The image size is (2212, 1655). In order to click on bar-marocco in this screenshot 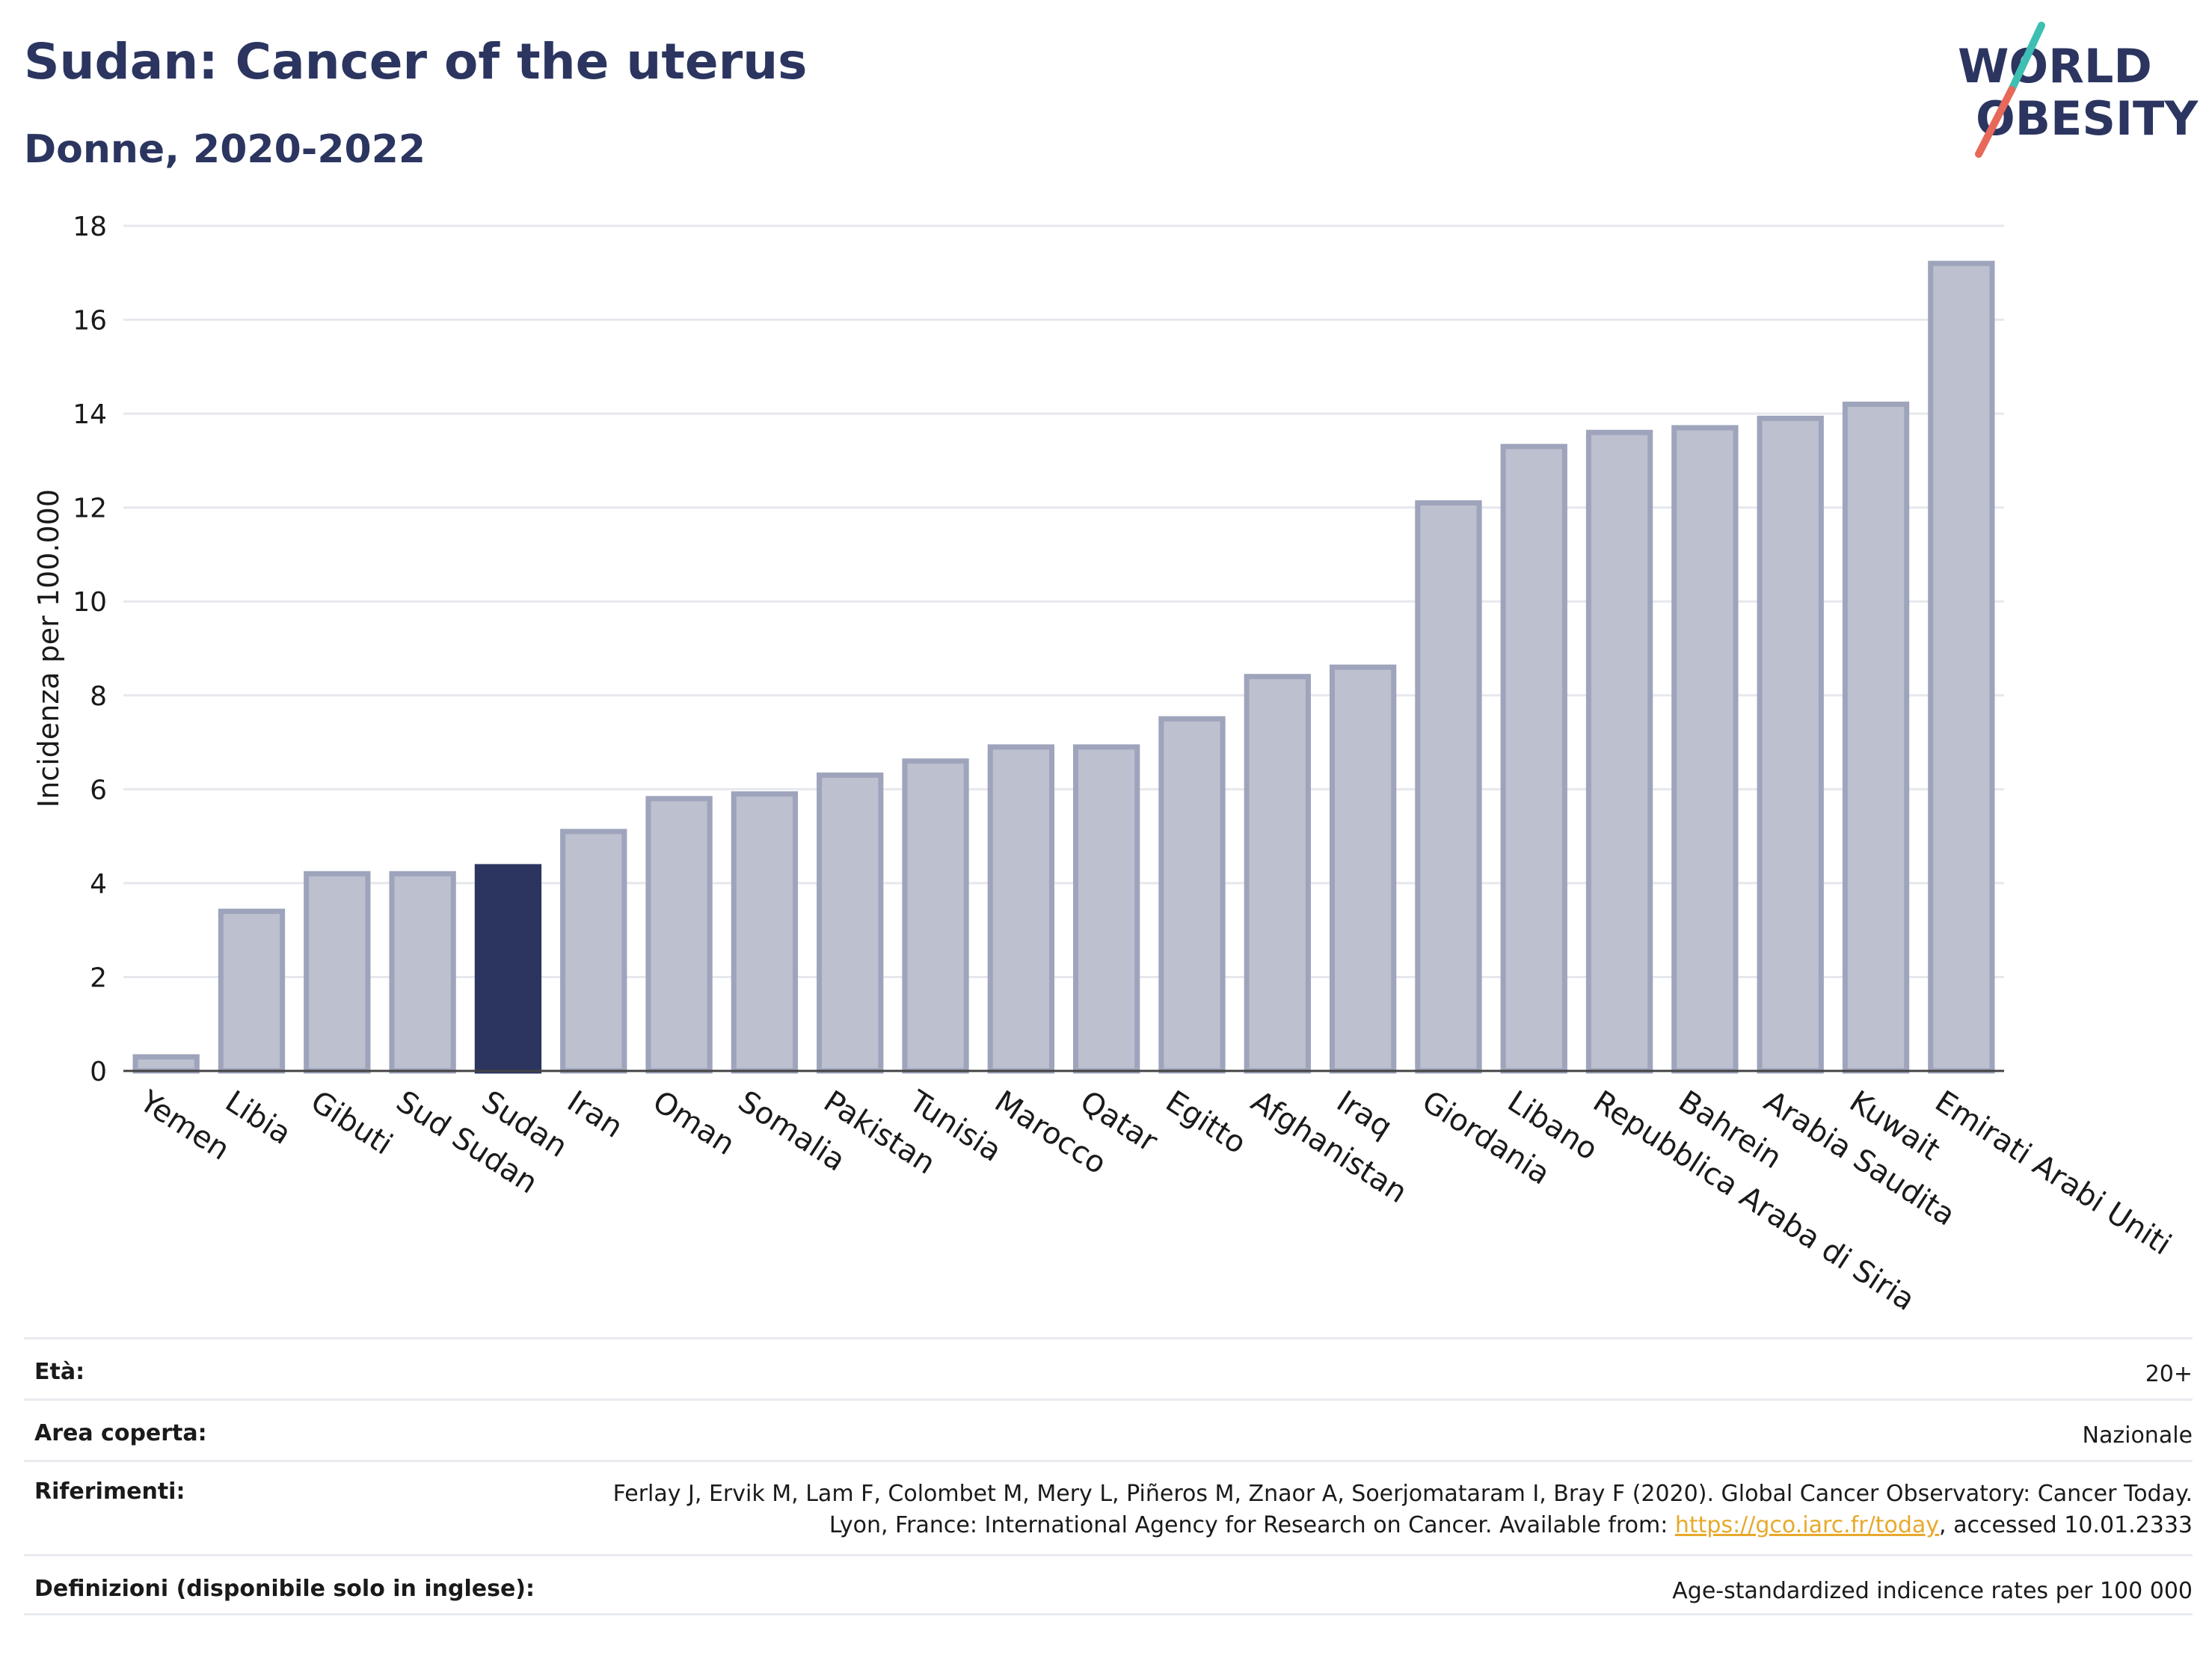, I will do `click(1021, 909)`.